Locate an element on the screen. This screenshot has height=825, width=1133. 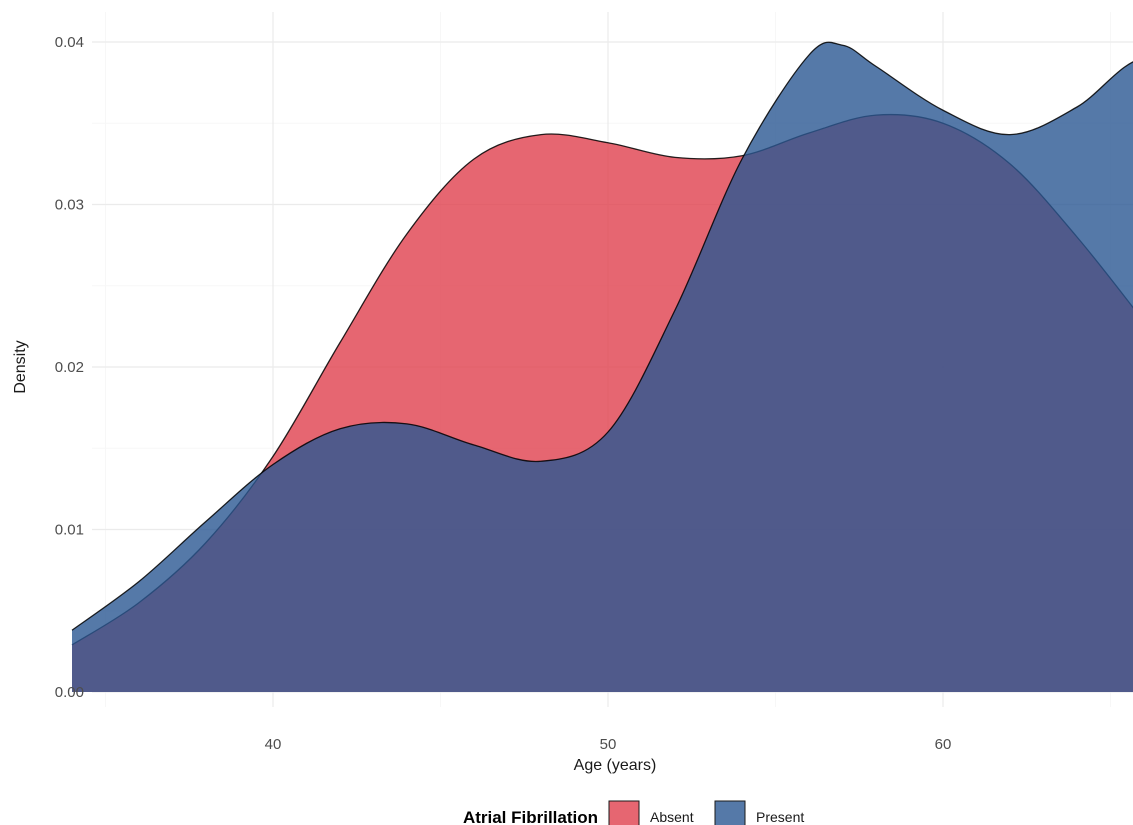
legend-key-present is located at coordinates (730, 812).